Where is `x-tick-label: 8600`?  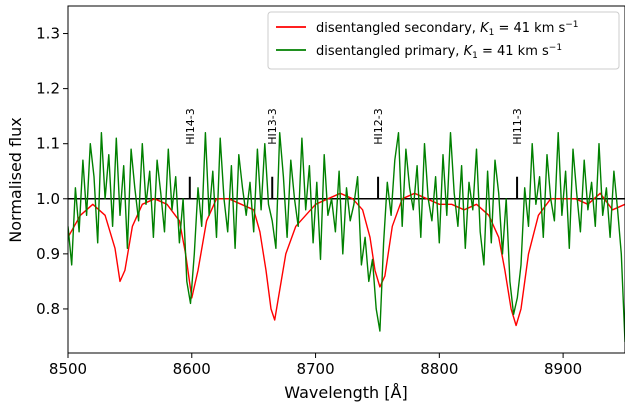 x-tick-label: 8600 is located at coordinates (192, 369).